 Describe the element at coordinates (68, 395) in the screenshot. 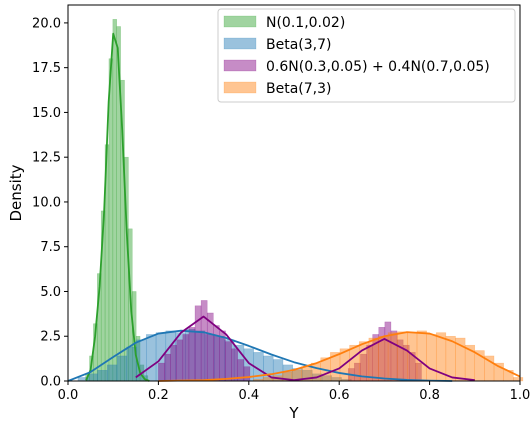

I see `x-tick-label-0: 0.0` at that location.